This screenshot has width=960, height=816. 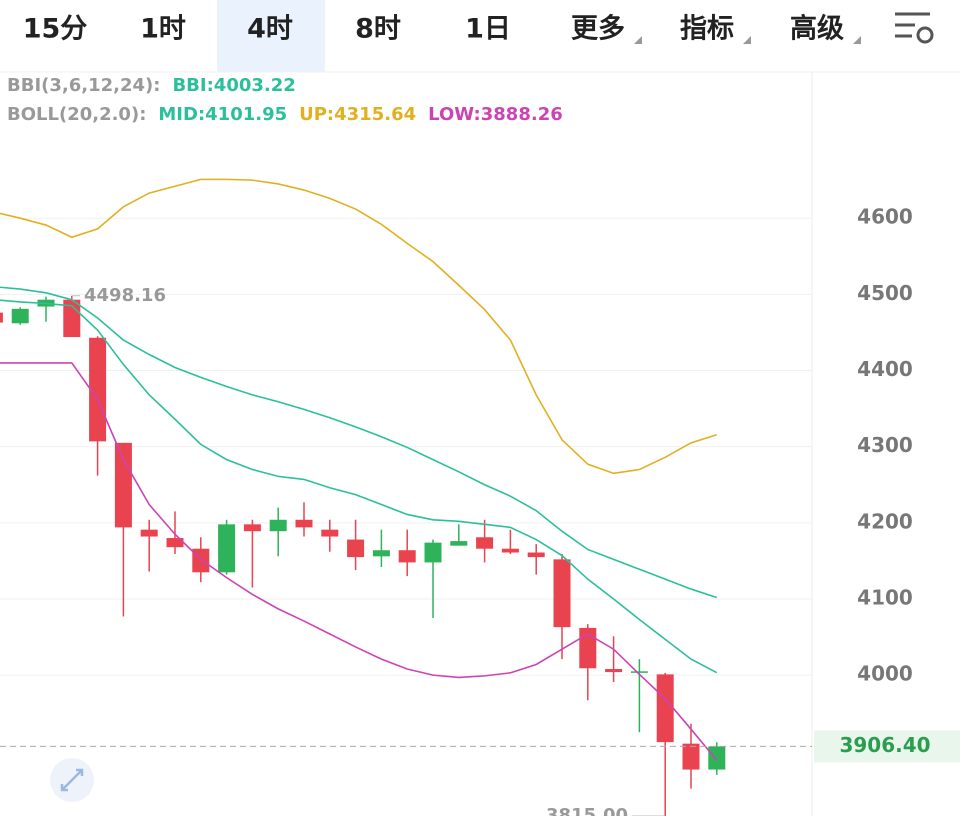 What do you see at coordinates (270, 29) in the screenshot?
I see `tab: 4时` at bounding box center [270, 29].